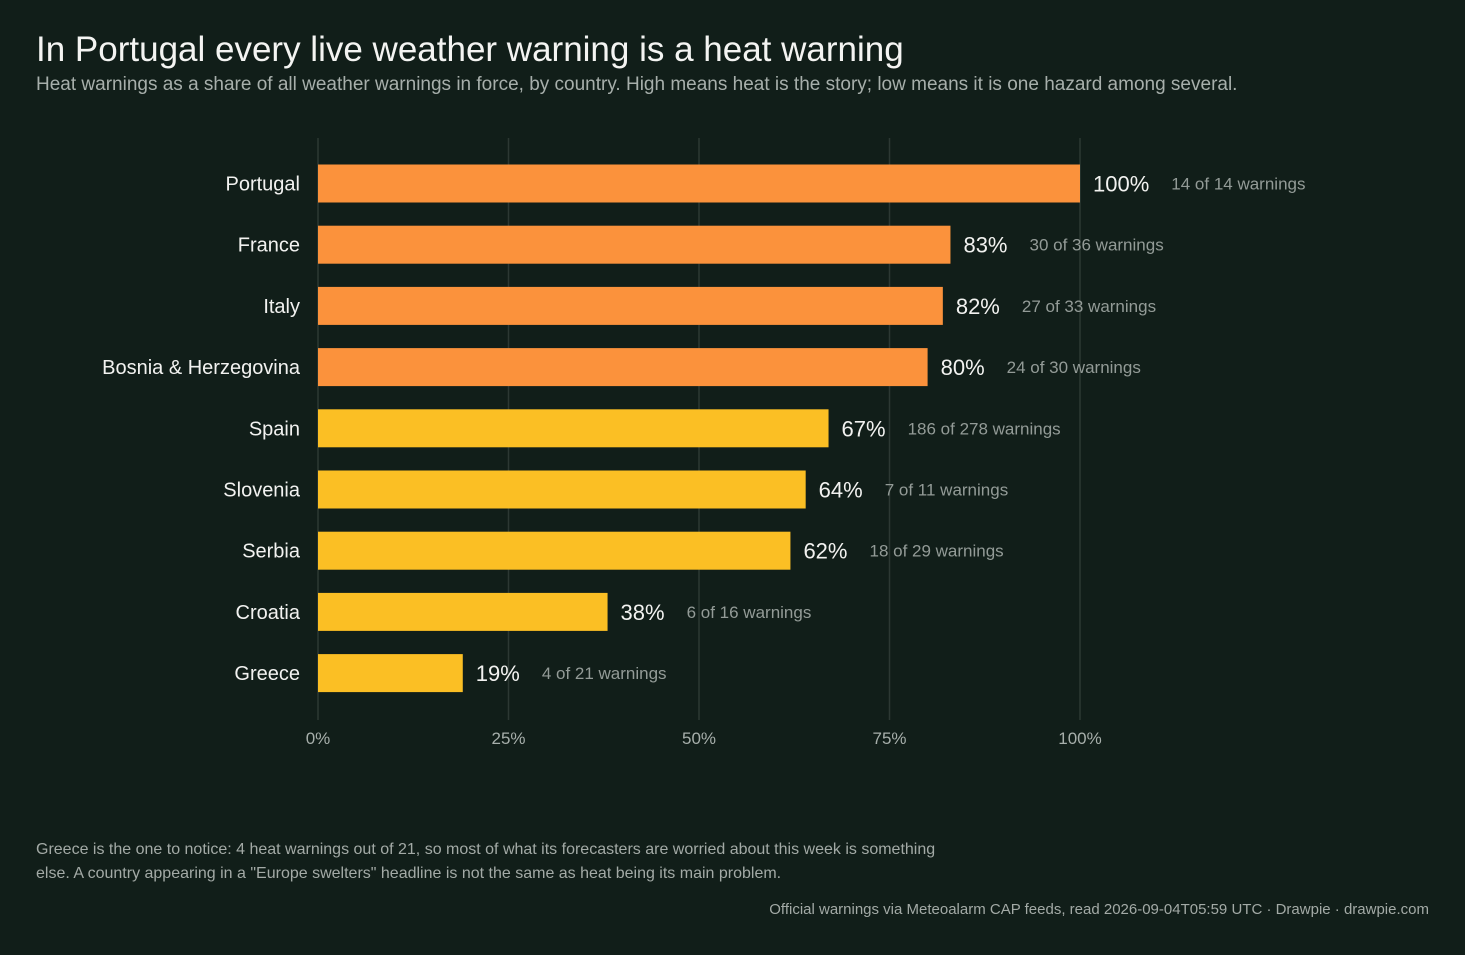 The width and height of the screenshot is (1465, 955). I want to click on x-tick-label: 0%, so click(318, 738).